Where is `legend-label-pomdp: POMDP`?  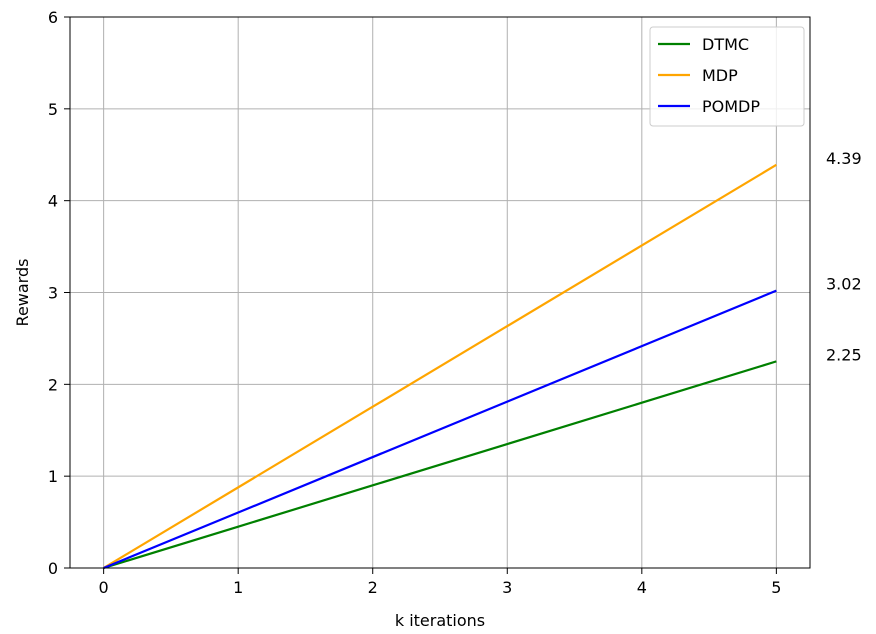 legend-label-pomdp: POMDP is located at coordinates (731, 106).